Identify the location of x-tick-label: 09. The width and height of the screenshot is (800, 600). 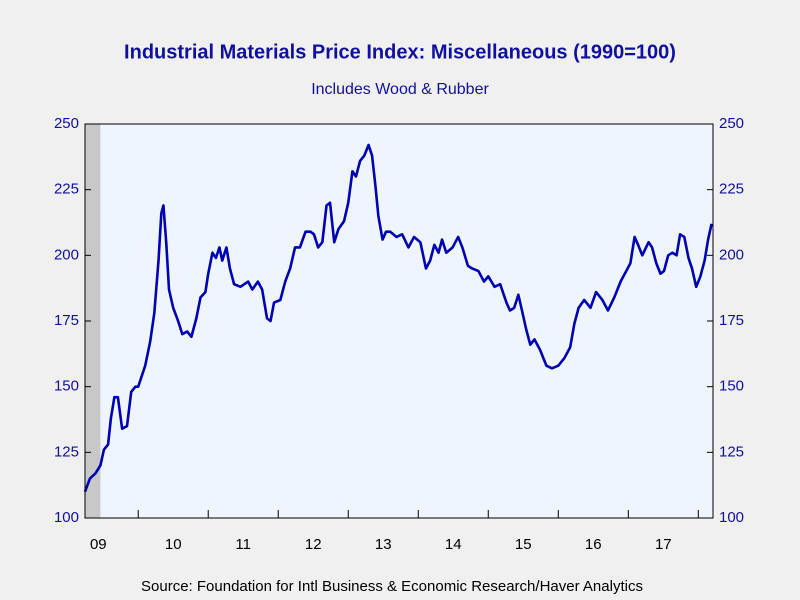
(98, 544).